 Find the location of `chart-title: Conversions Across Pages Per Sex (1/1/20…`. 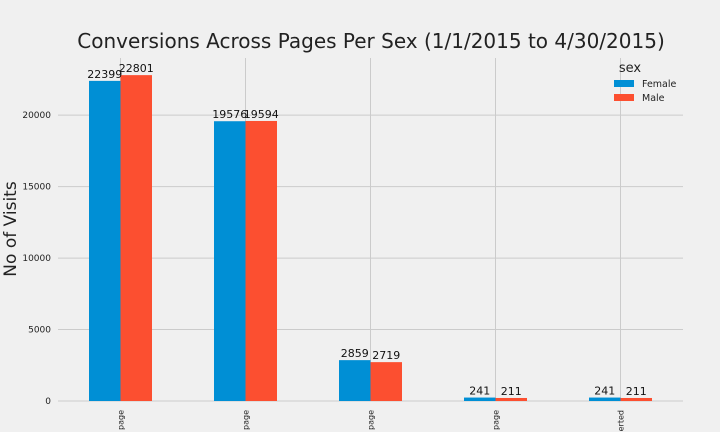

chart-title: Conversions Across Pages Per Sex (1/1/20… is located at coordinates (371, 41).